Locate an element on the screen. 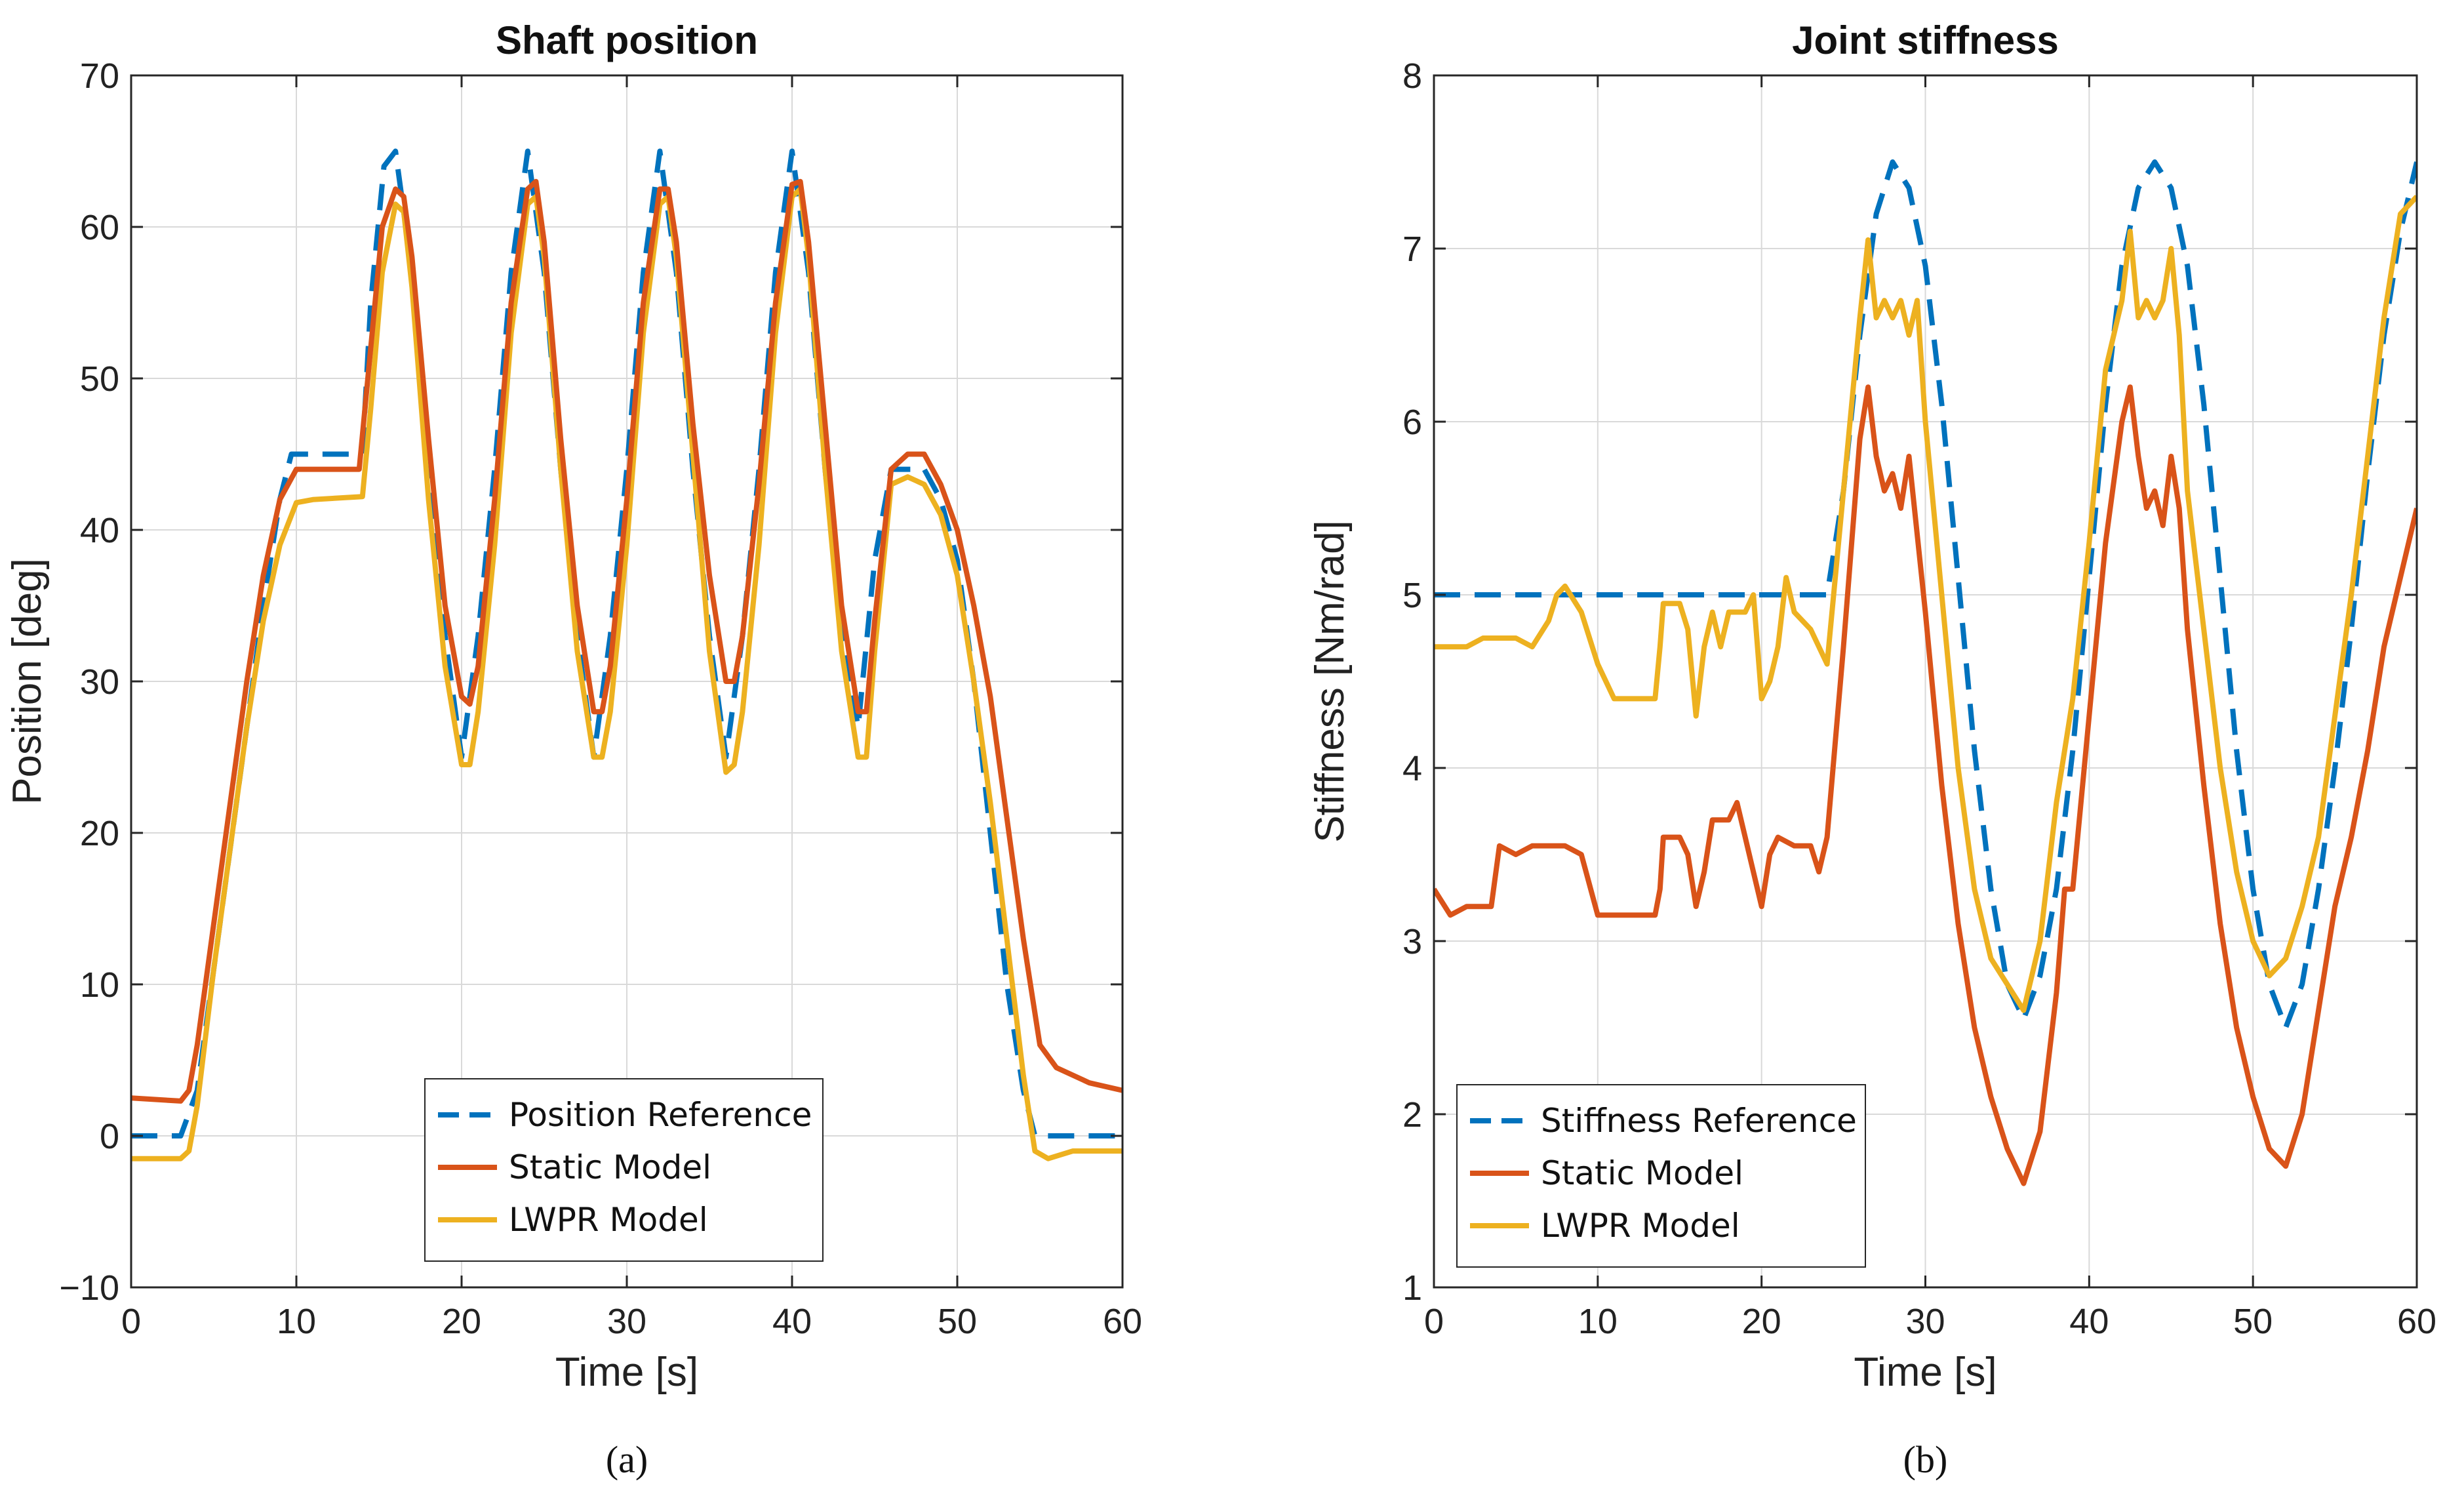 The width and height of the screenshot is (2464, 1490). y-tick-label: 50 is located at coordinates (99, 379).